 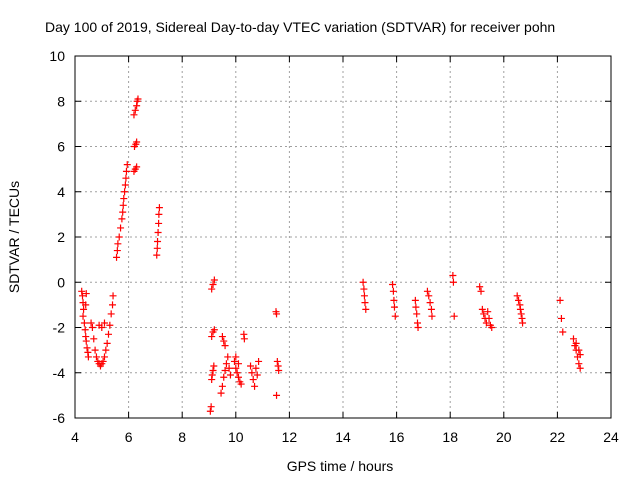 What do you see at coordinates (61, 192) in the screenshot?
I see `y-tick-label: 4` at bounding box center [61, 192].